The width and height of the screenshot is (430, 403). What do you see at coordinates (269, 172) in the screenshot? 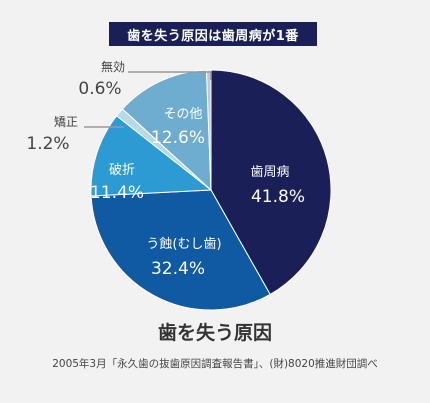
I see `slice-1-name-label: 歯周病` at bounding box center [269, 172].